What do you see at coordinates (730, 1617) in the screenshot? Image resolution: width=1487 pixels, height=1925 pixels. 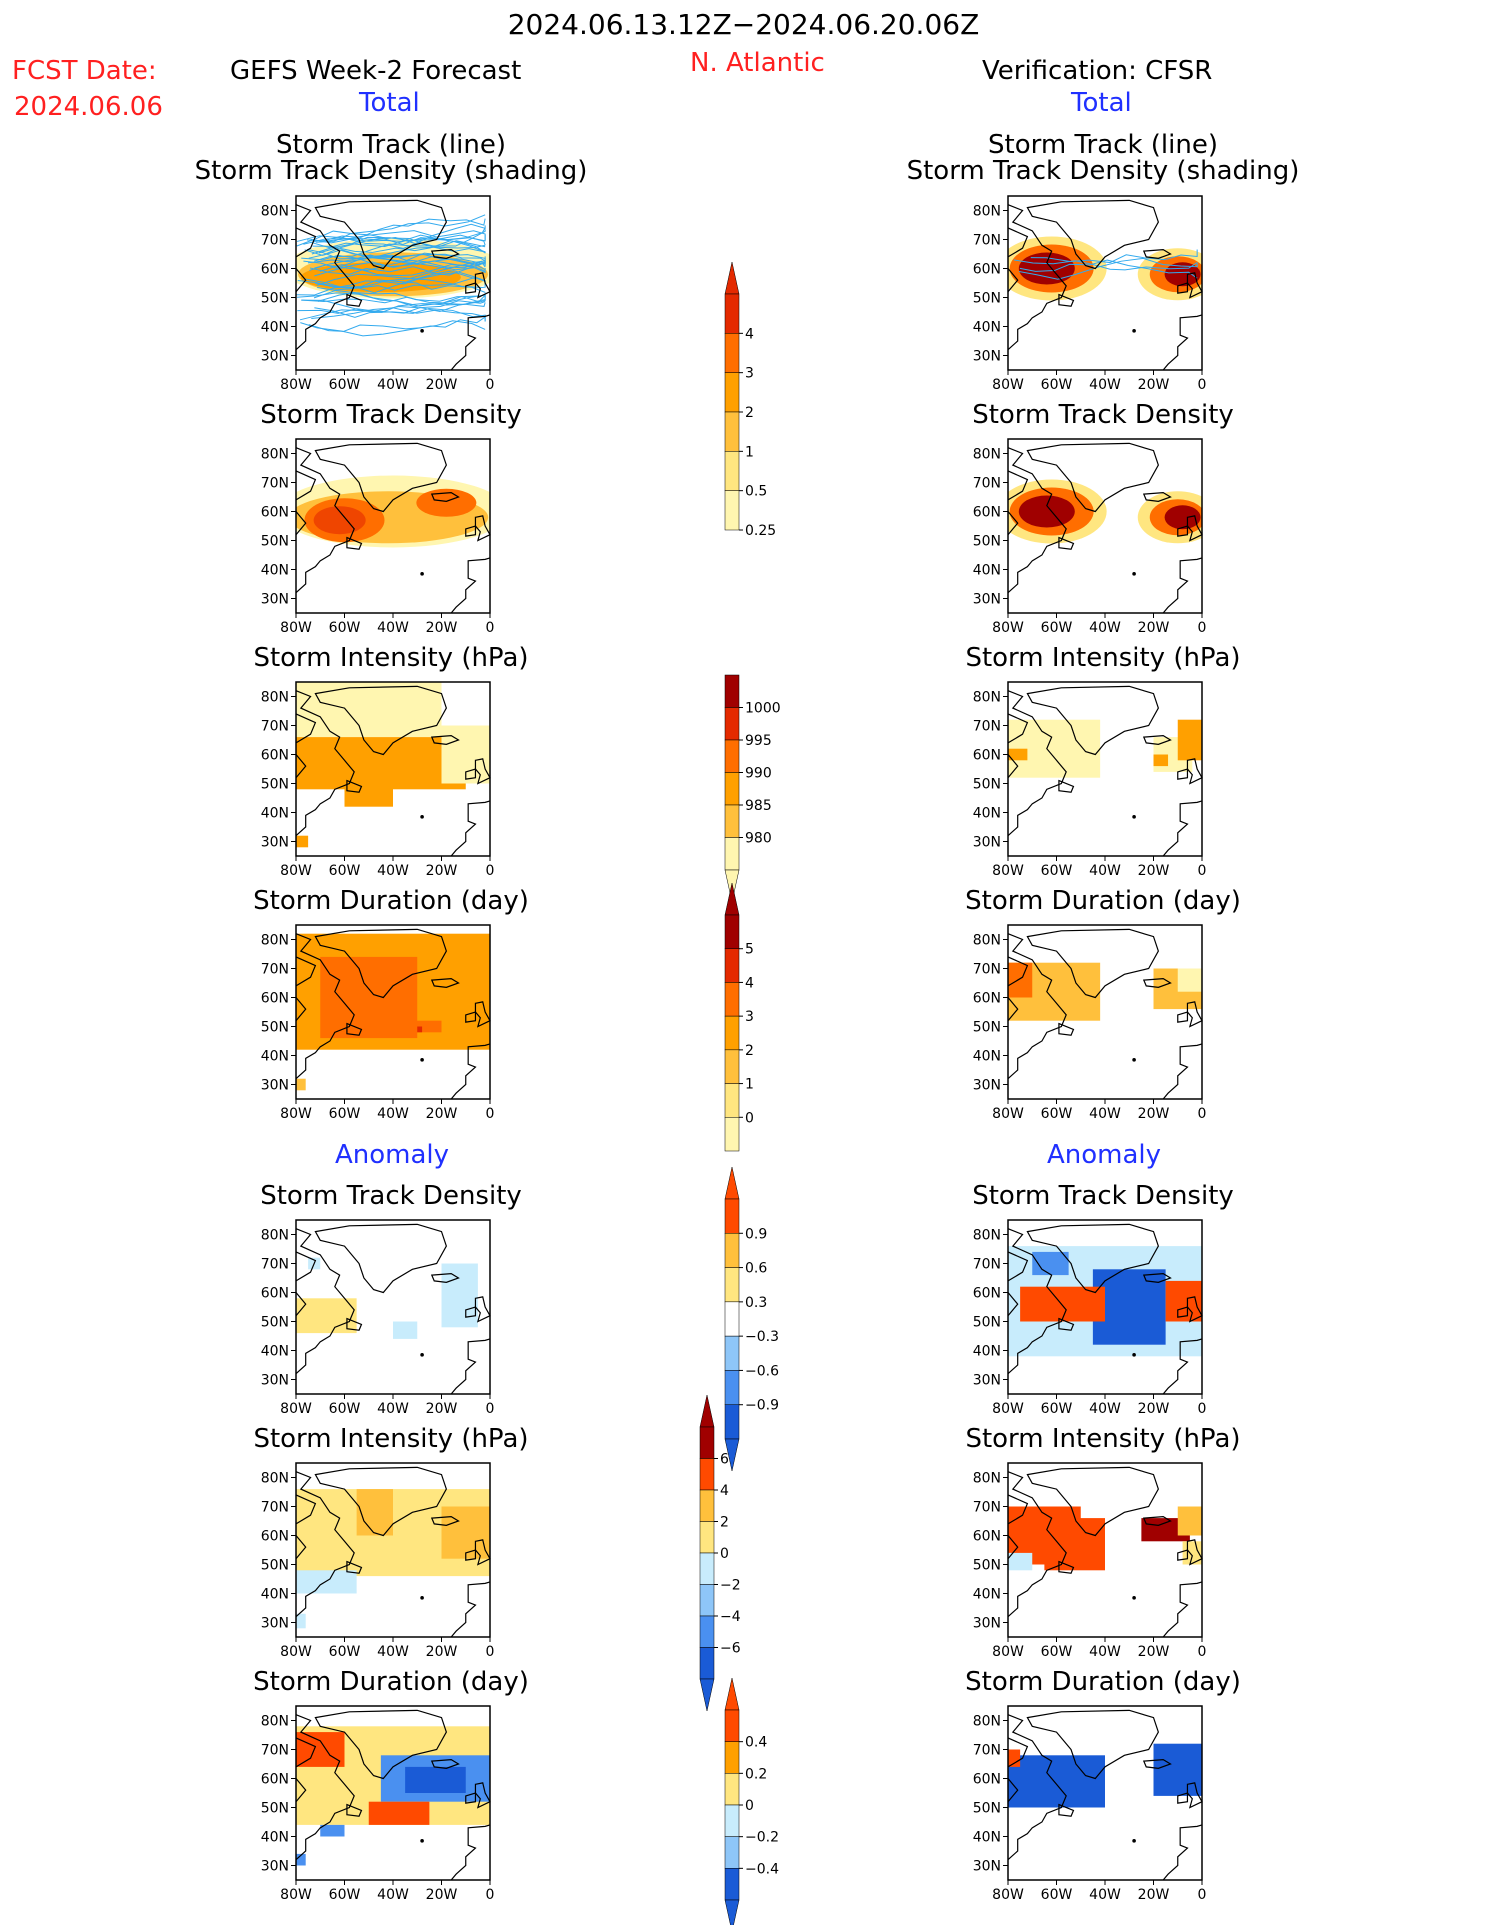 I see `colorbar-label: −4` at bounding box center [730, 1617].